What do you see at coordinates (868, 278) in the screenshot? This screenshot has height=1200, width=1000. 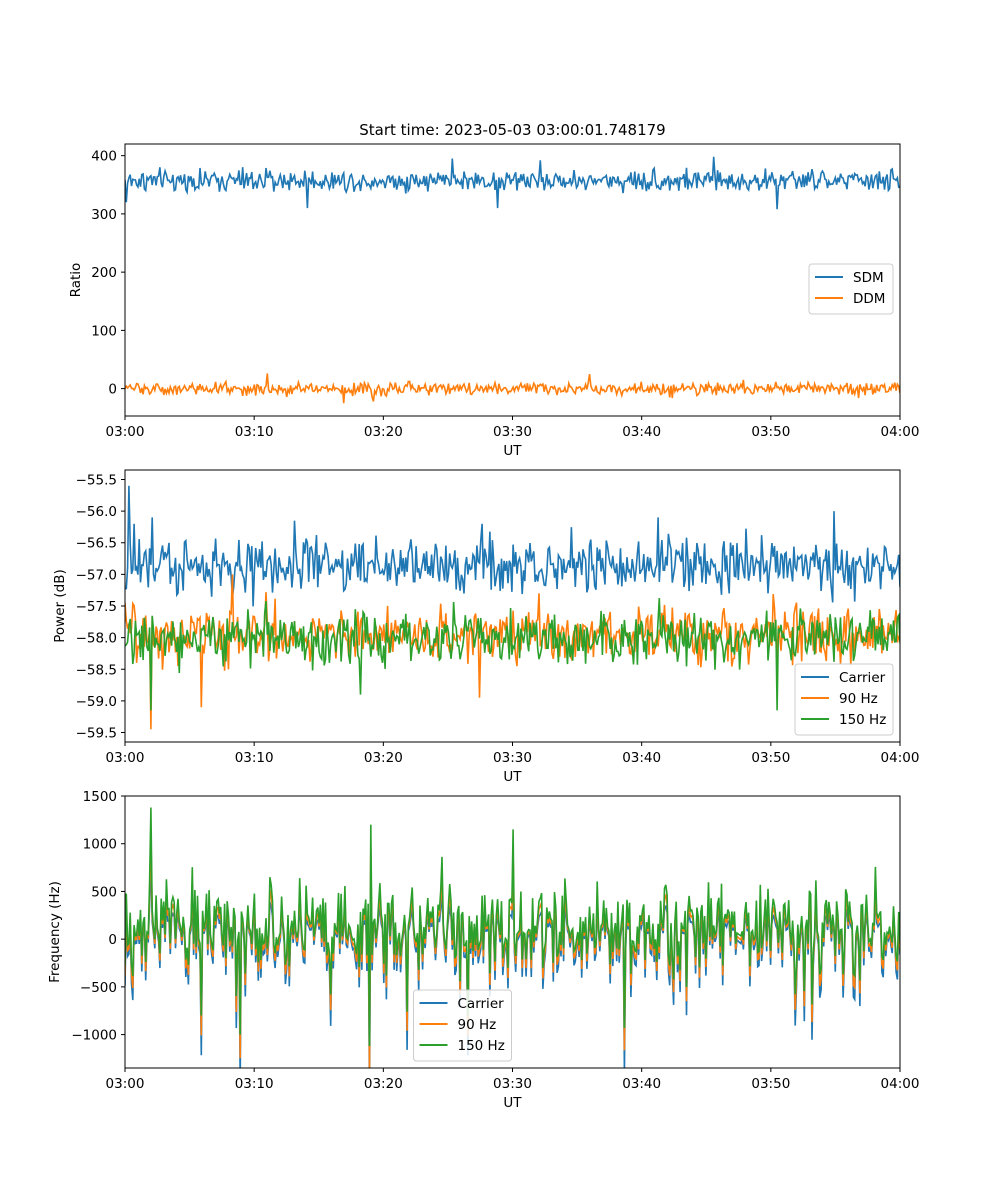 I see `legend-entry: SDM` at bounding box center [868, 278].